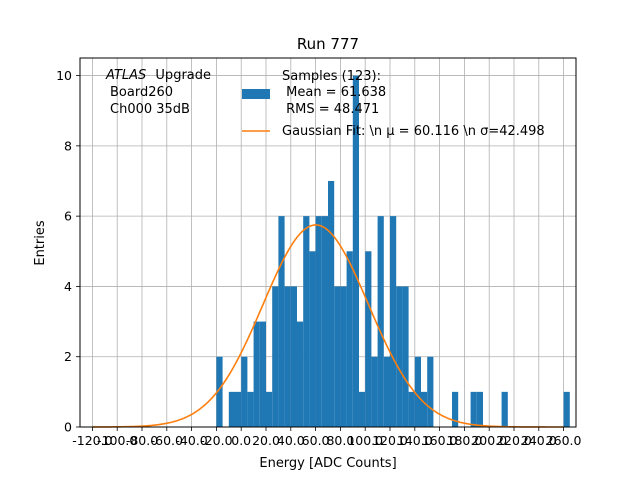  Describe the element at coordinates (68, 145) in the screenshot. I see `y-tick-label: 8` at that location.